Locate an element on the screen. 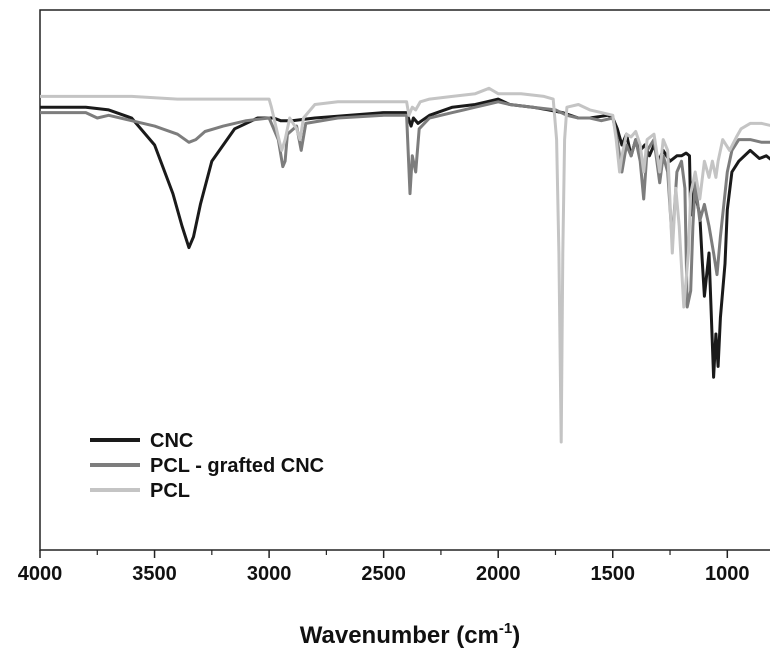  x-axis-ticks: 4000 3500 3000 2500 2000 1500 1000 is located at coordinates (384, 567).